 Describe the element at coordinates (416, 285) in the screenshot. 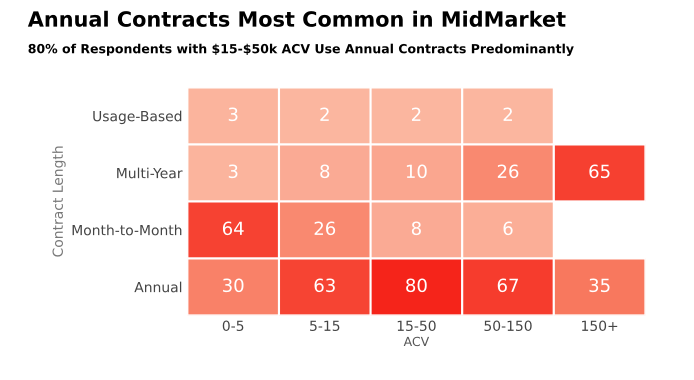

I see `data-label: 80` at that location.